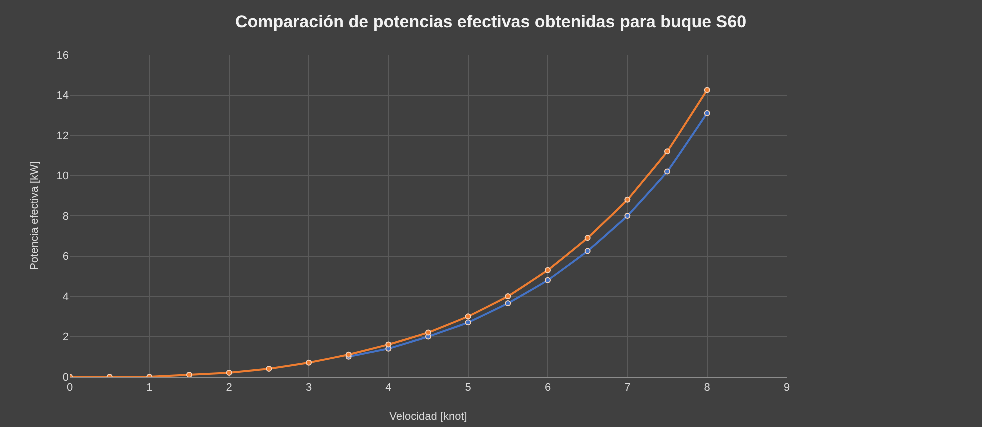 The height and width of the screenshot is (427, 982). What do you see at coordinates (62, 56) in the screenshot?
I see `y-tick-label: 16` at bounding box center [62, 56].